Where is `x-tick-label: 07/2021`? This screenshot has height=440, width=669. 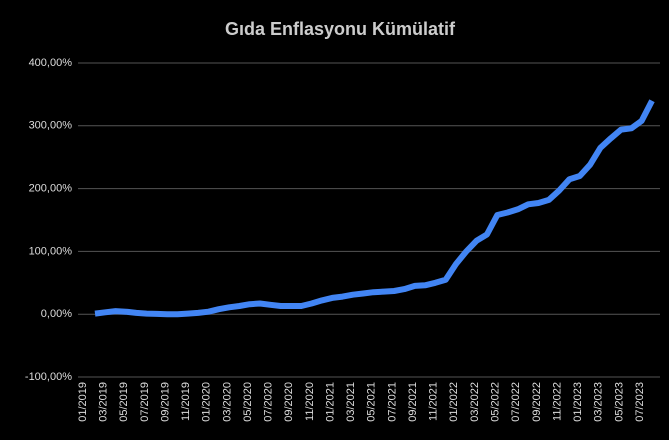
x-tick-label: 07/2021 is located at coordinates (392, 402).